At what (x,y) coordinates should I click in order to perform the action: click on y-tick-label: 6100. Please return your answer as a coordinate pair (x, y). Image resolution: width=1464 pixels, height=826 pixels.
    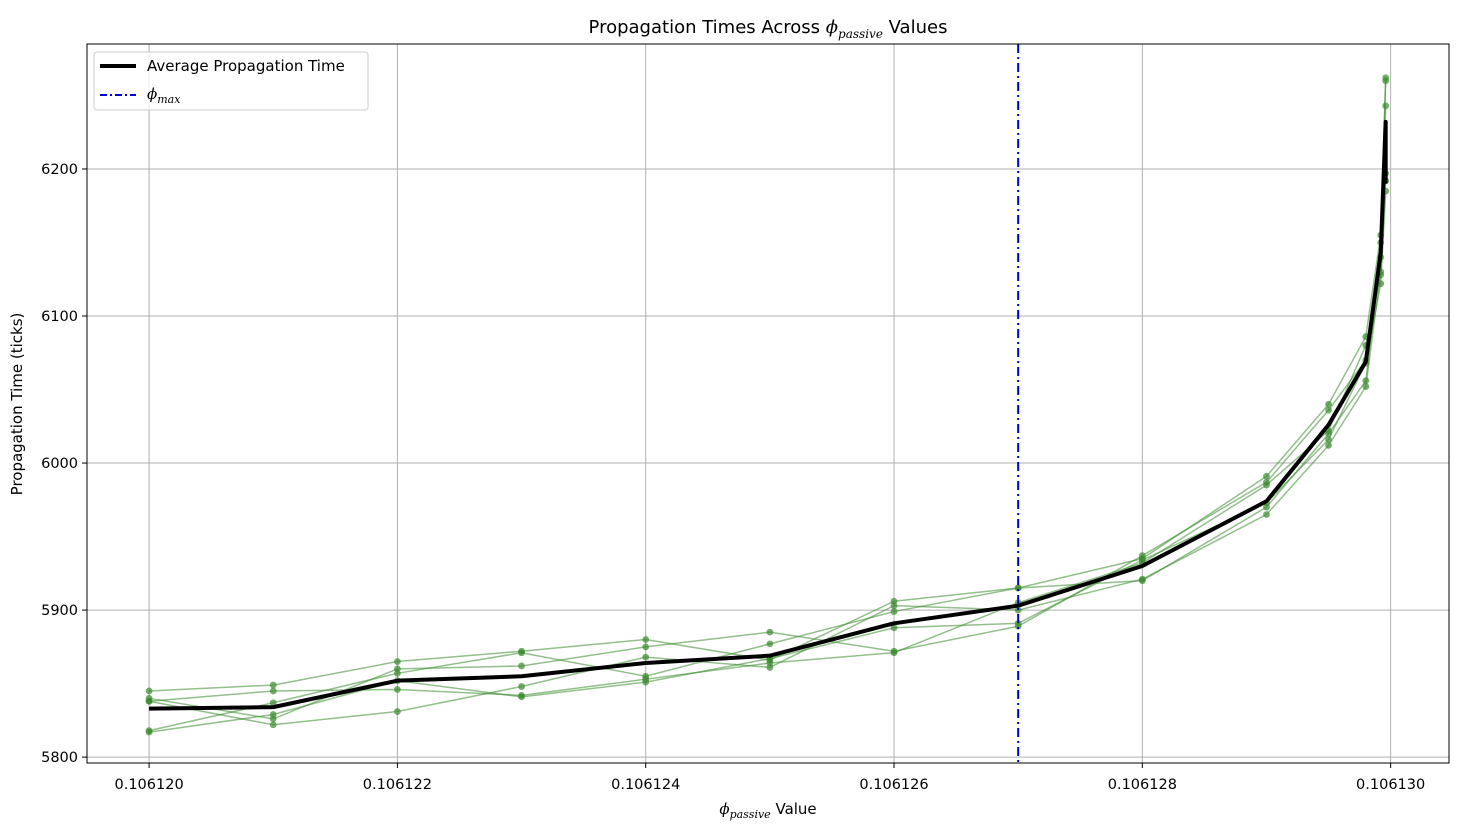
    Looking at the image, I should click on (59, 317).